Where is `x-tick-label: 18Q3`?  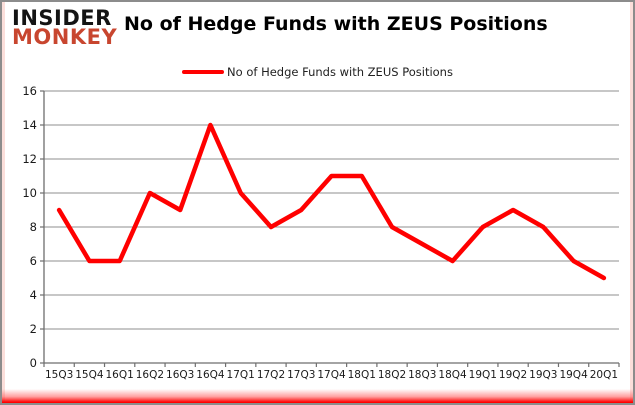 x-tick-label: 18Q3 is located at coordinates (422, 375).